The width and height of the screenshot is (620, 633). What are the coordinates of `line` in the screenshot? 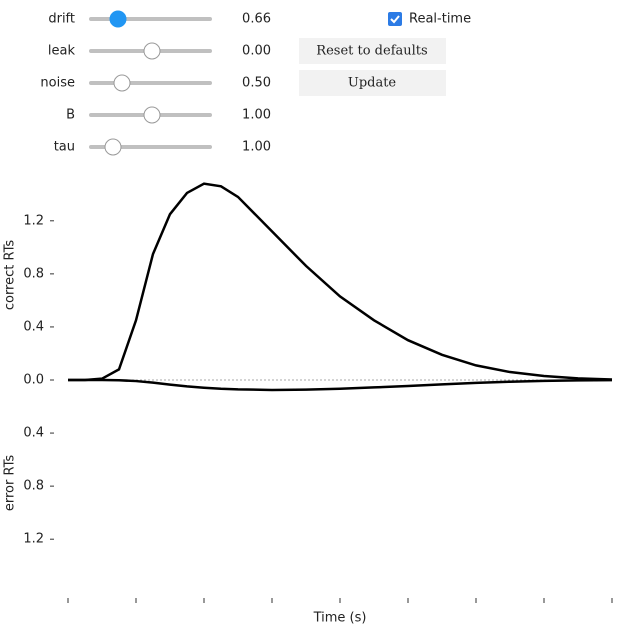 It's located at (340, 385).